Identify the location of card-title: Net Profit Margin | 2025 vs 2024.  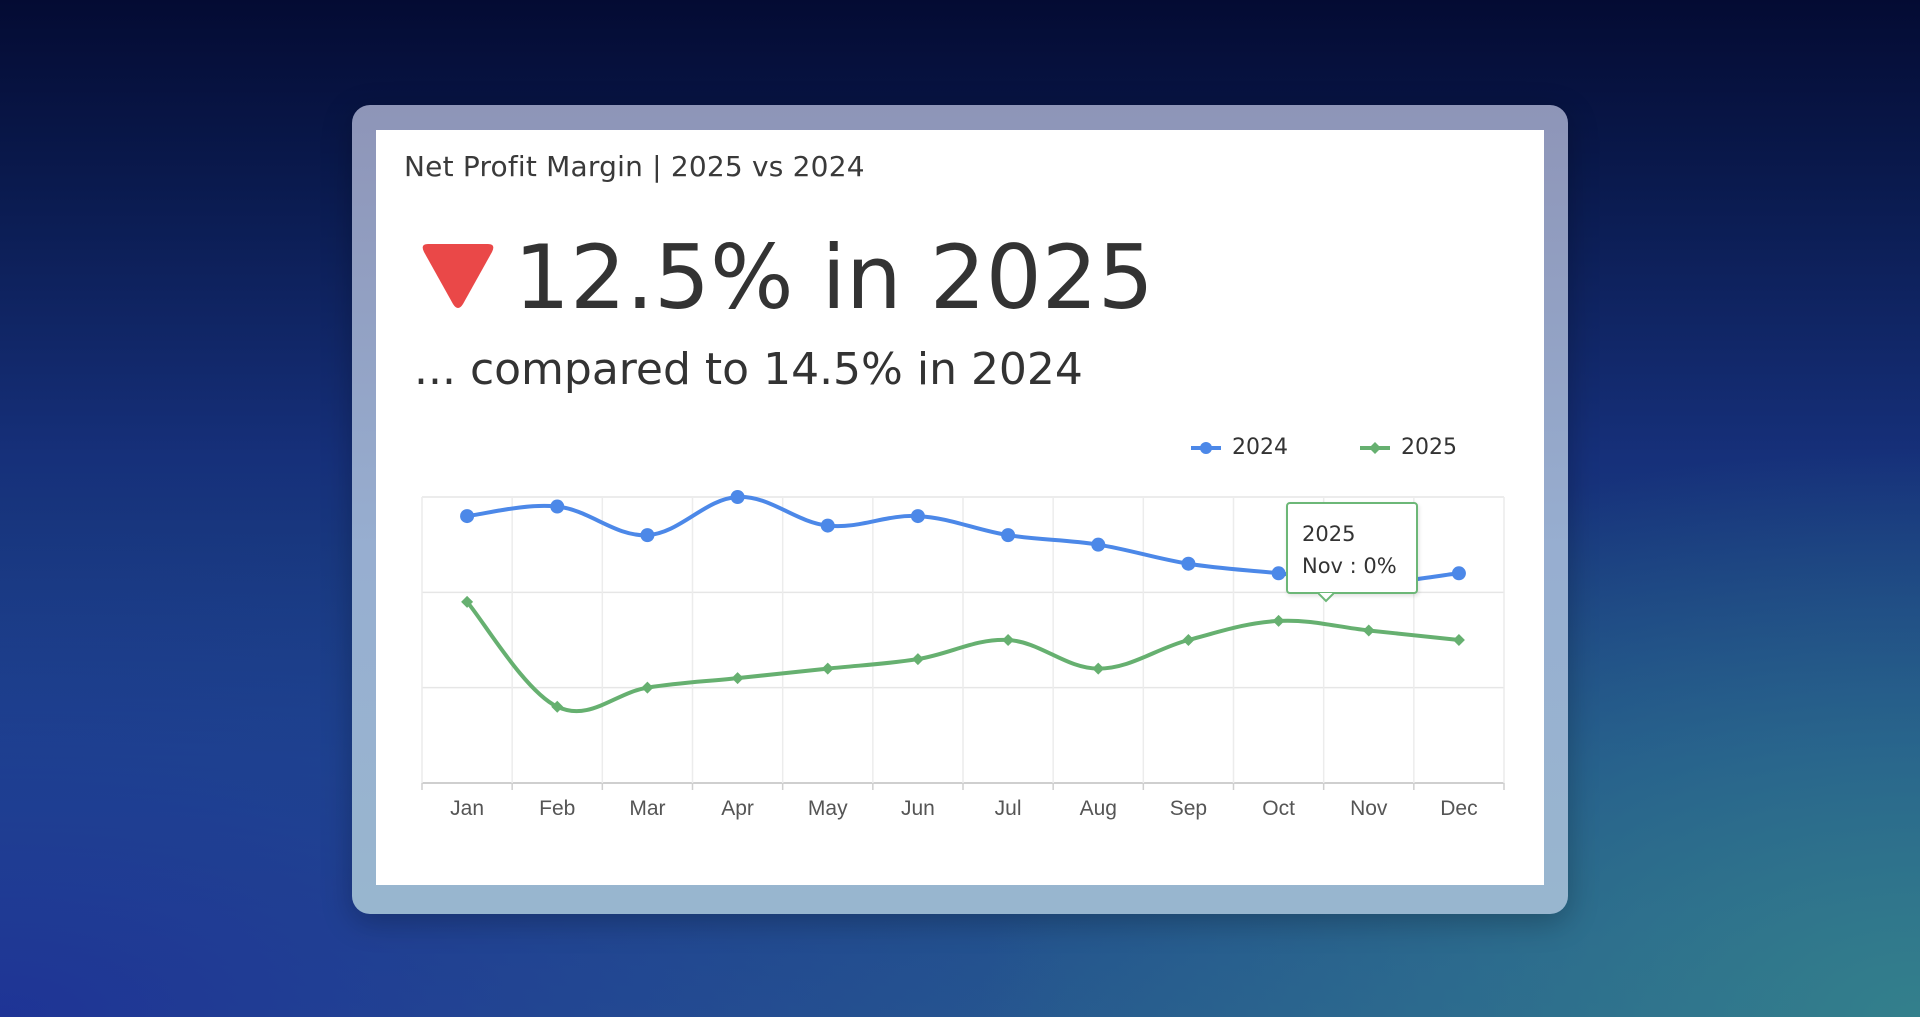
(634, 166).